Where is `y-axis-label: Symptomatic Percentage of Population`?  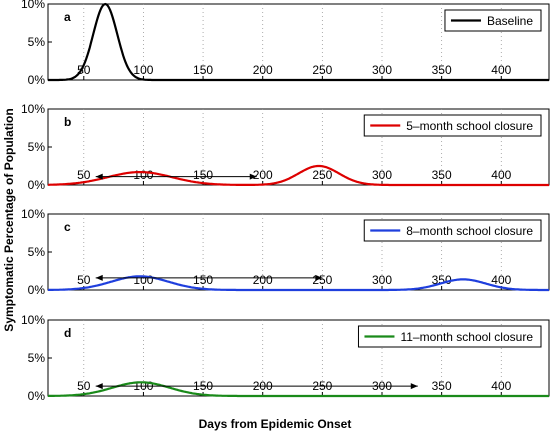 y-axis-label: Symptomatic Percentage of Population is located at coordinates (9, 219).